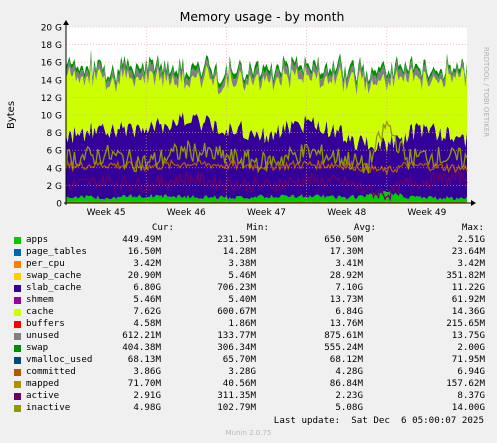 Image resolution: width=497 pixels, height=443 pixels. What do you see at coordinates (473, 203) in the screenshot?
I see `x-axis-arrow` at bounding box center [473, 203].